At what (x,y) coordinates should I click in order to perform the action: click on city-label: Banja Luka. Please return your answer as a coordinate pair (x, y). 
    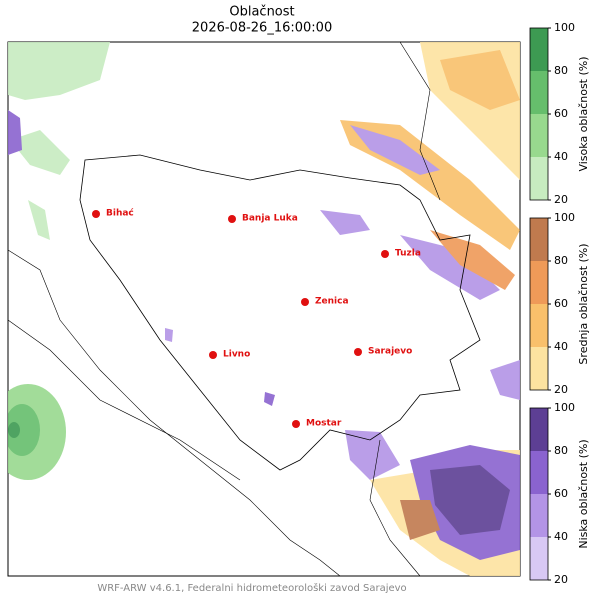
    Looking at the image, I should click on (270, 219).